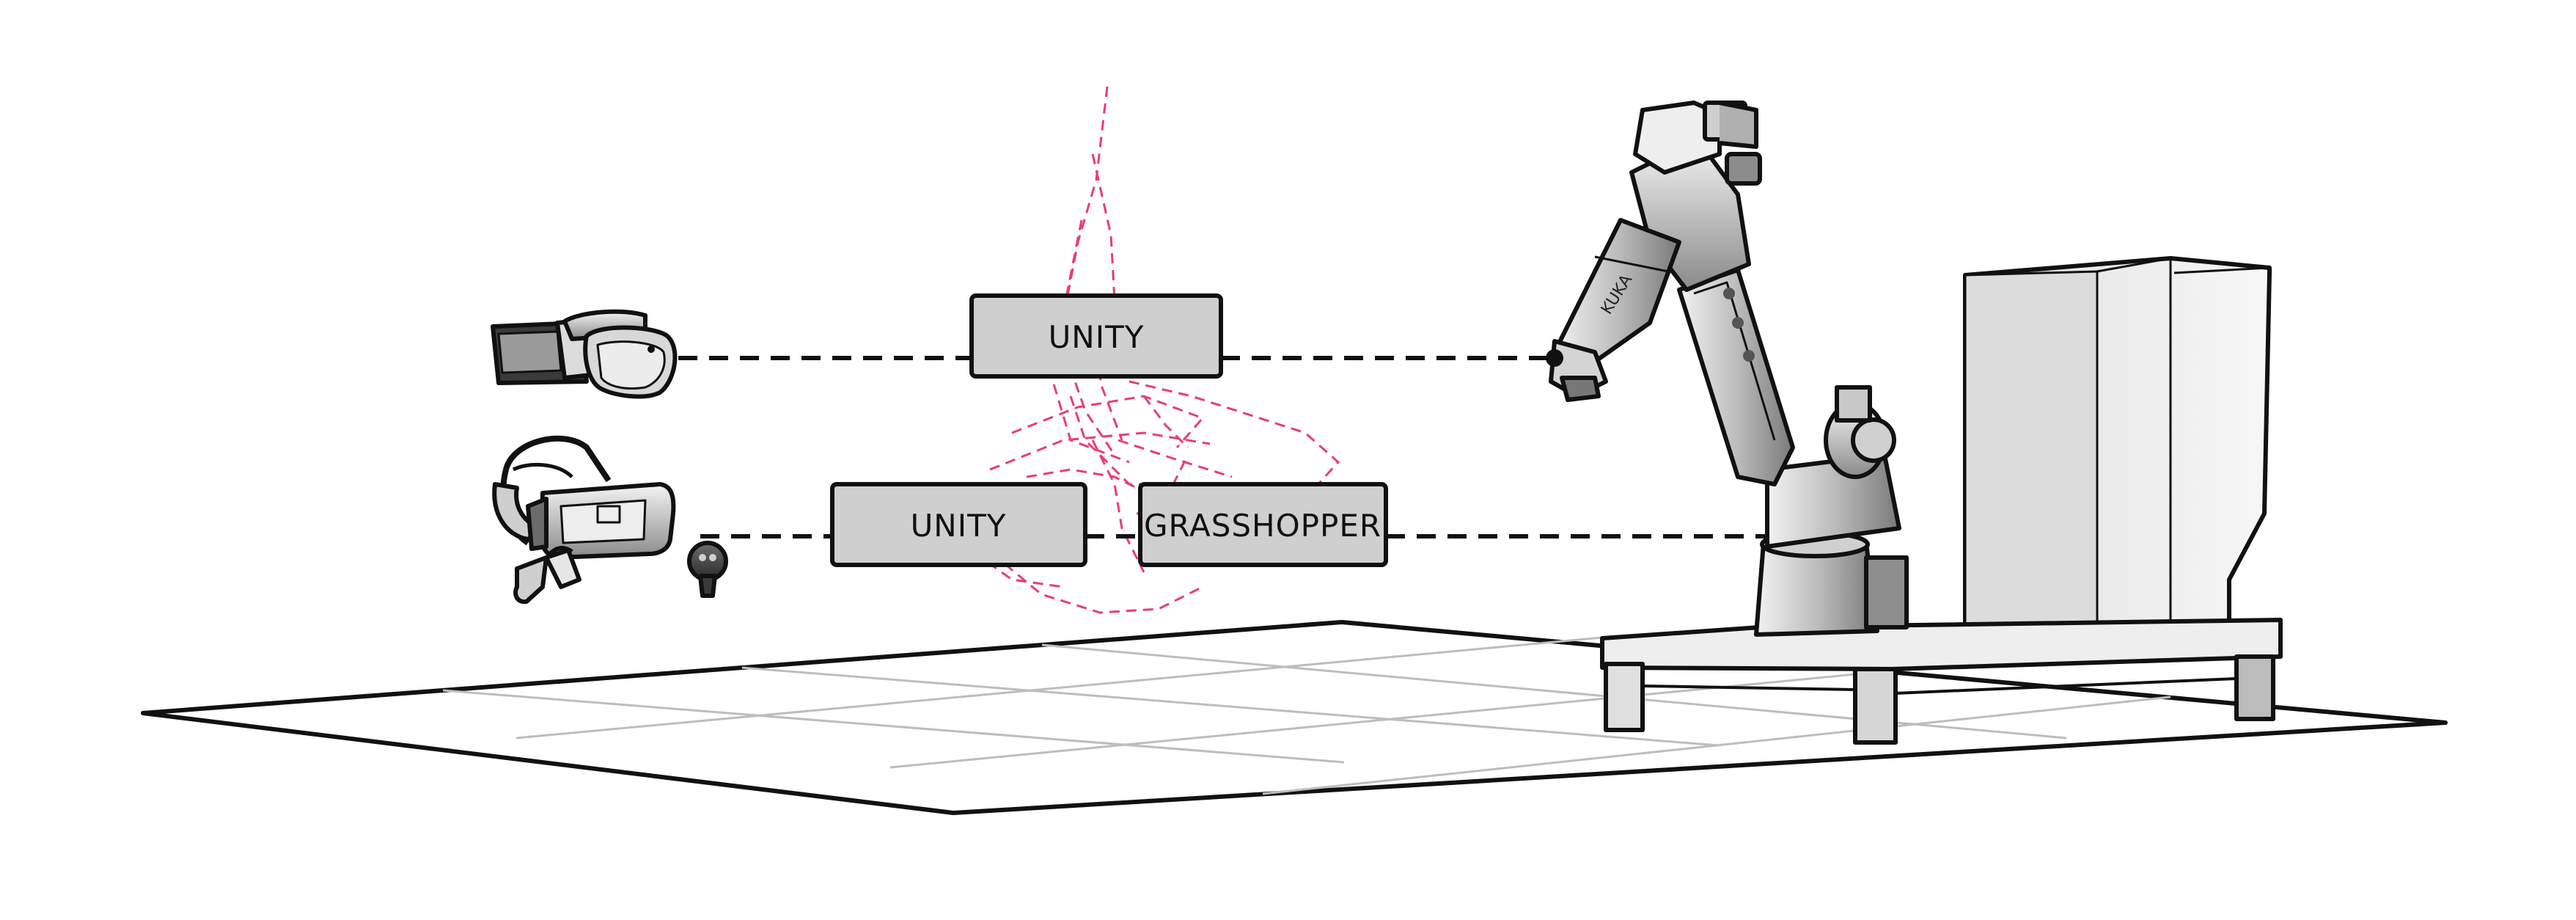 The width and height of the screenshot is (2576, 920). Describe the element at coordinates (1728, 369) in the screenshot. I see `industrial-robot-arm: KUKA` at that location.